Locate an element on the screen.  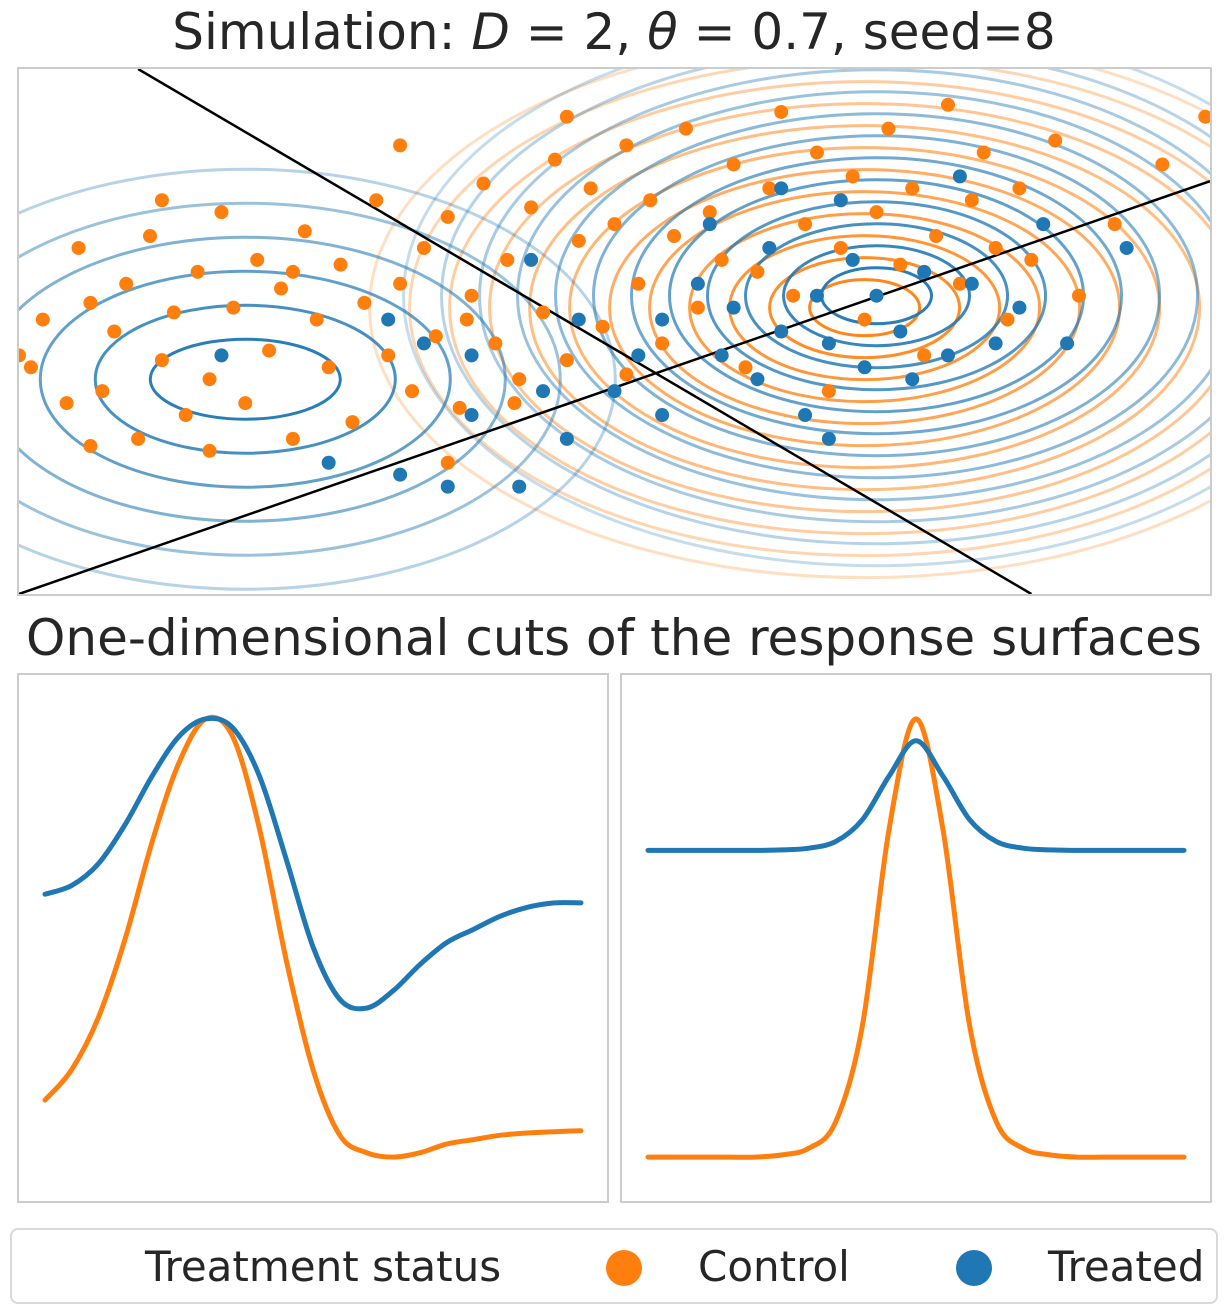
legend-label-treated: Treated is located at coordinates (1126, 1266).